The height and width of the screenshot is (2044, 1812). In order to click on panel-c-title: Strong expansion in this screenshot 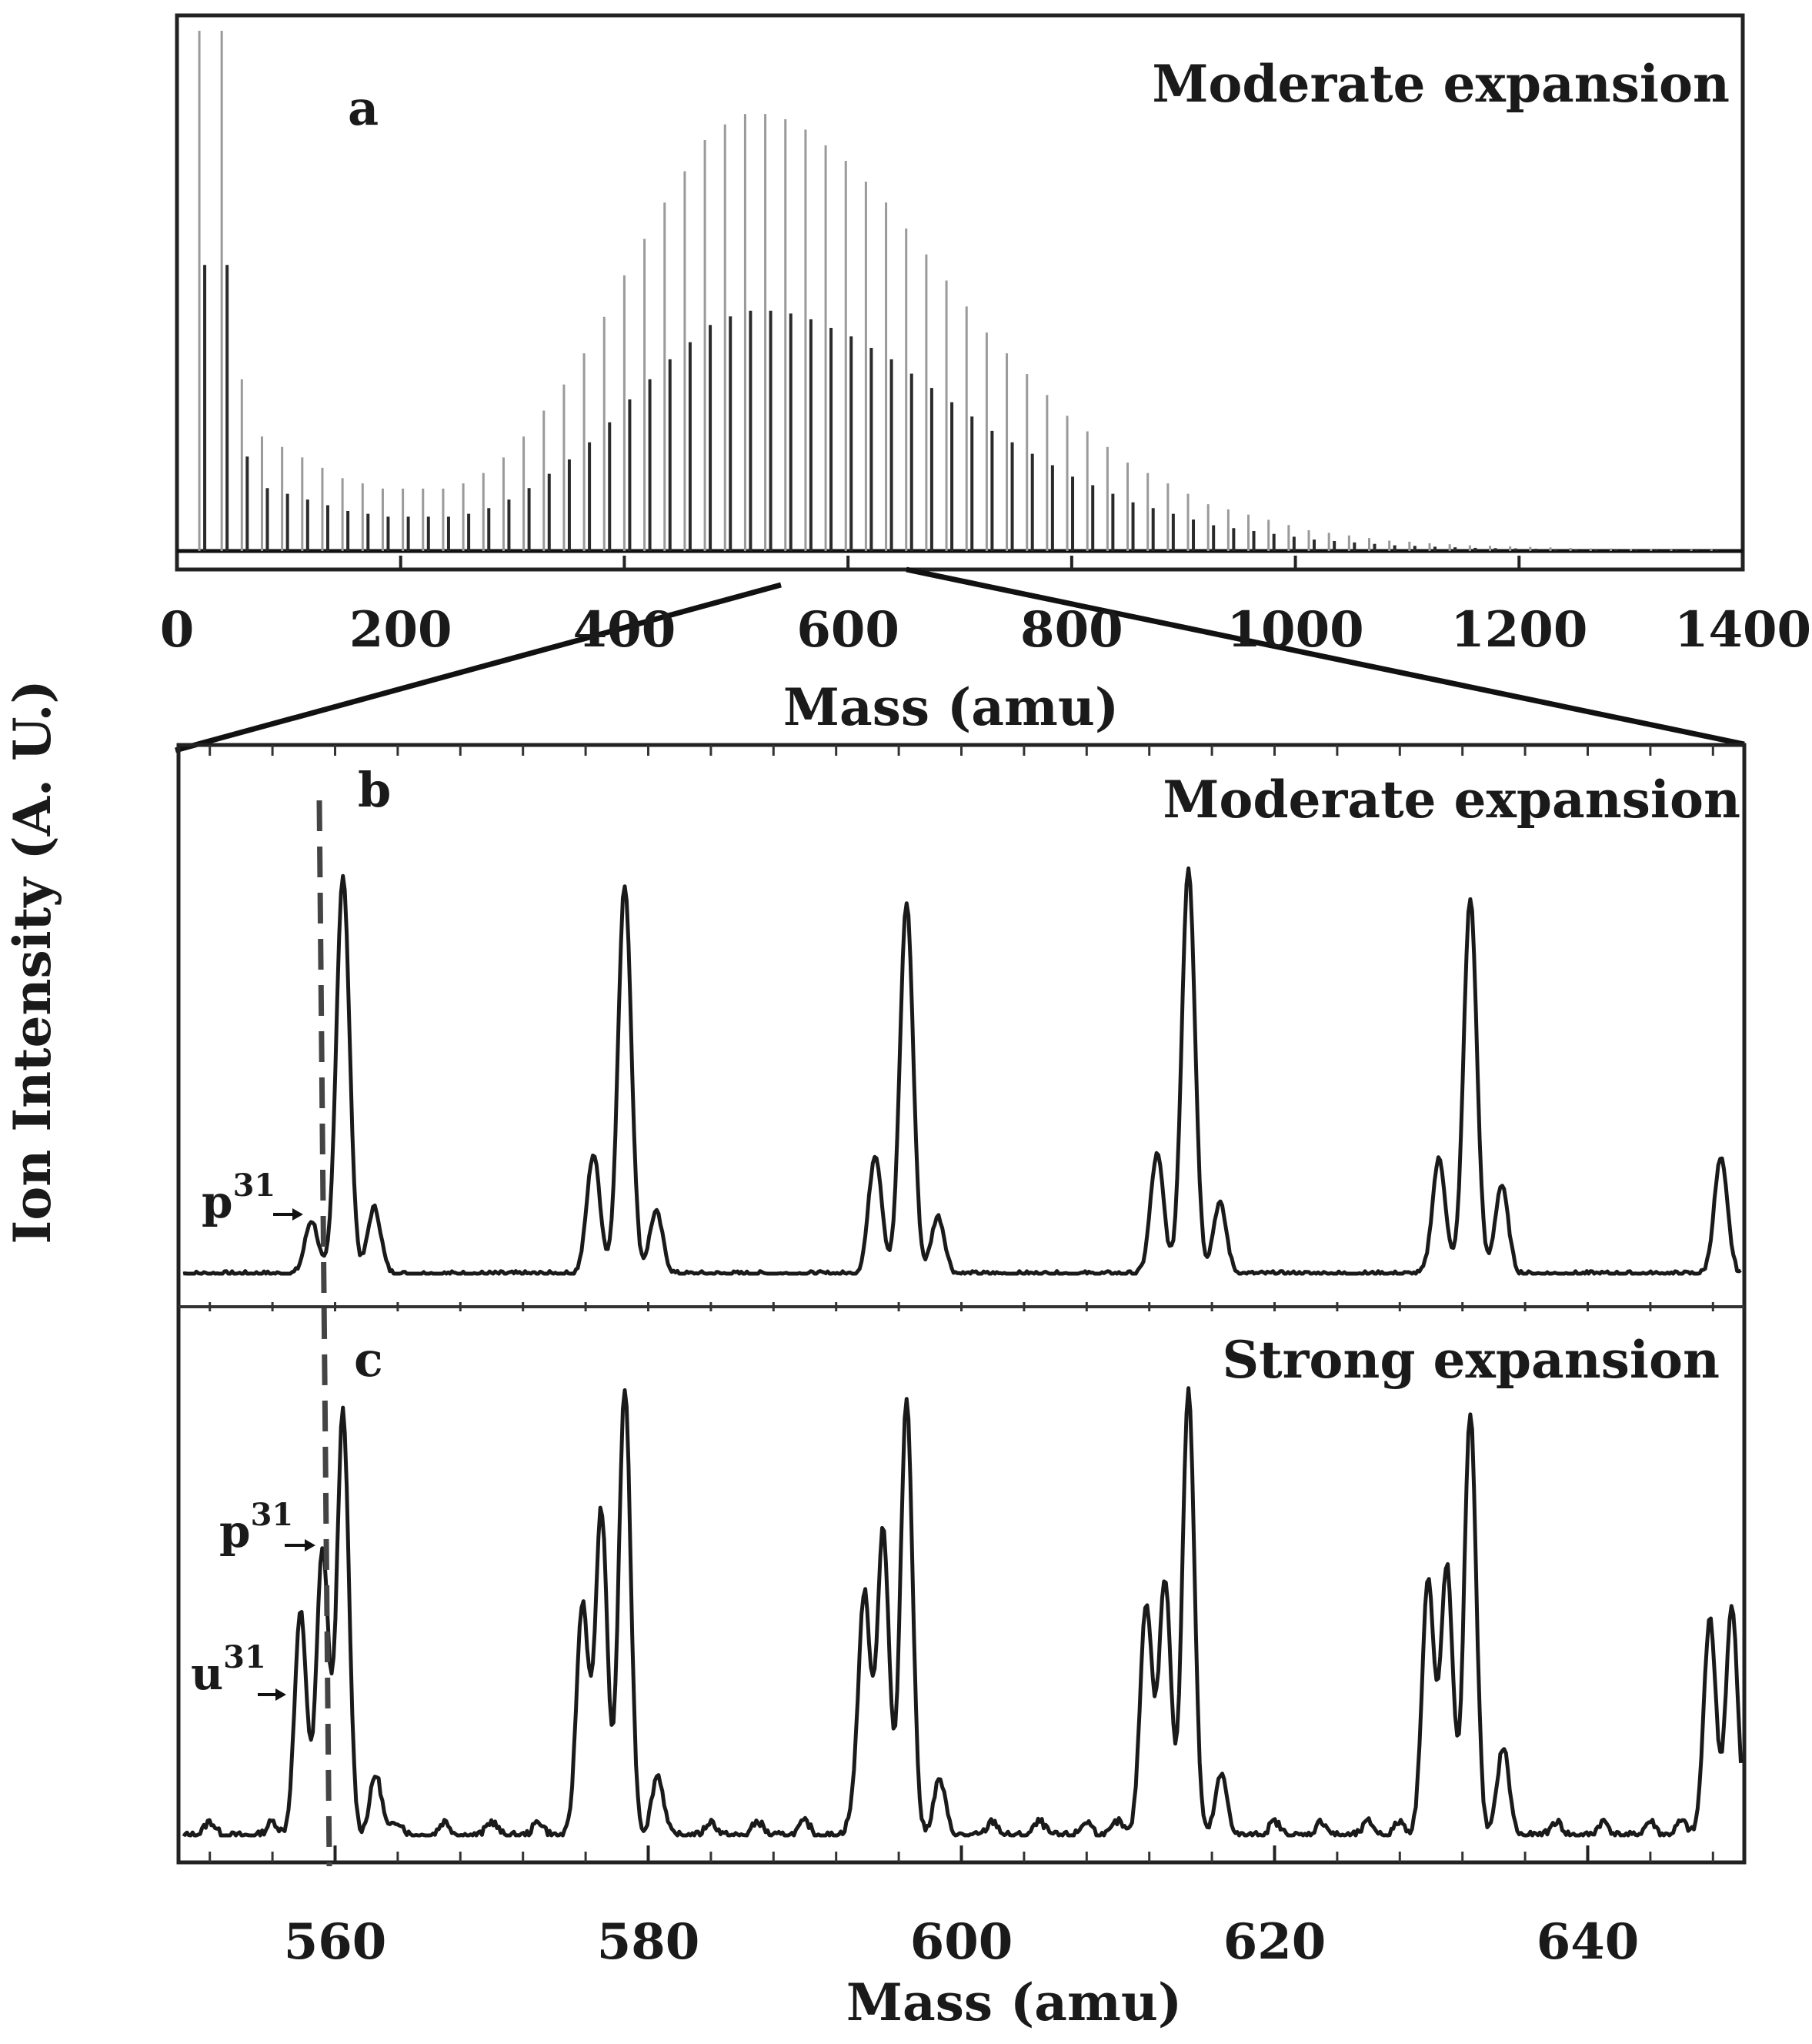, I will do `click(1471, 1360)`.